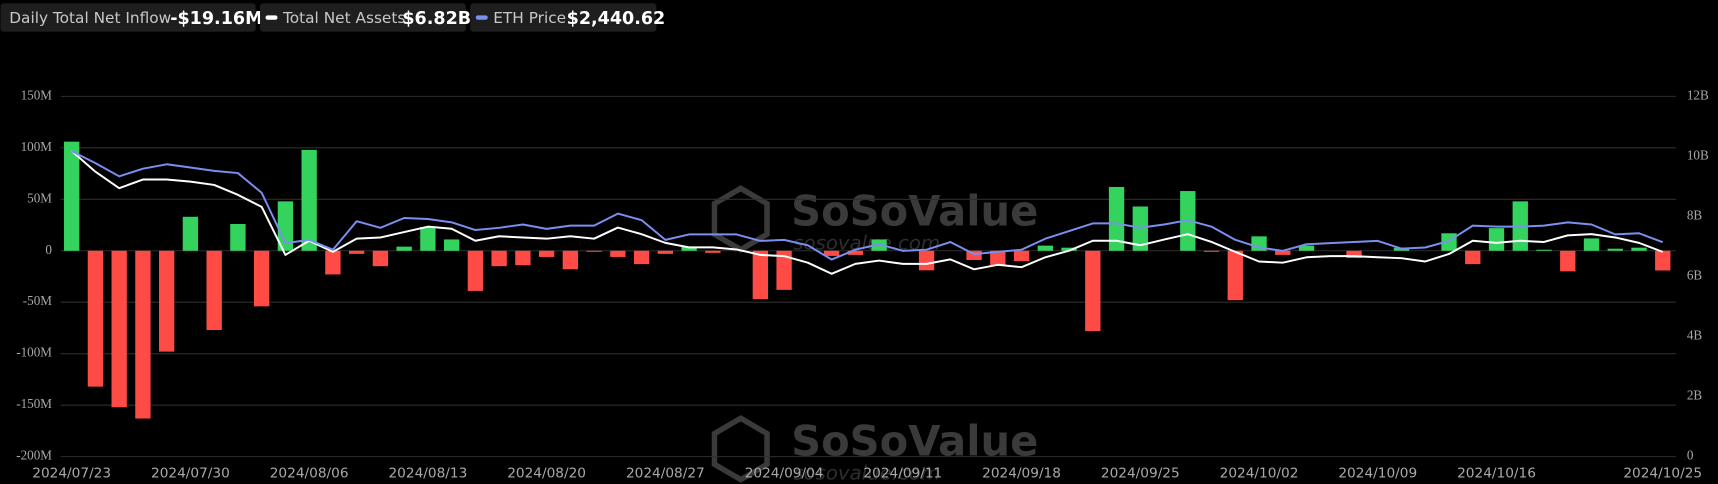  I want to click on y-tick-label: 0, so click(48, 249).